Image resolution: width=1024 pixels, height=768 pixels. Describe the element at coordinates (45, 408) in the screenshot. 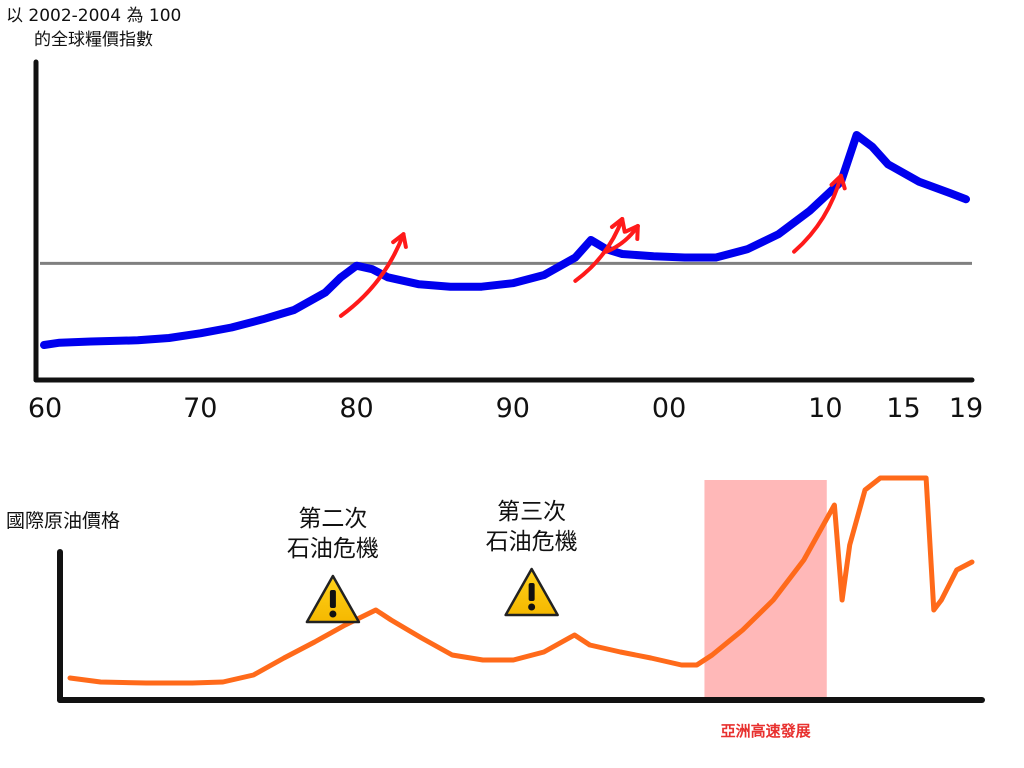

I see `x-tick-label: 60` at that location.